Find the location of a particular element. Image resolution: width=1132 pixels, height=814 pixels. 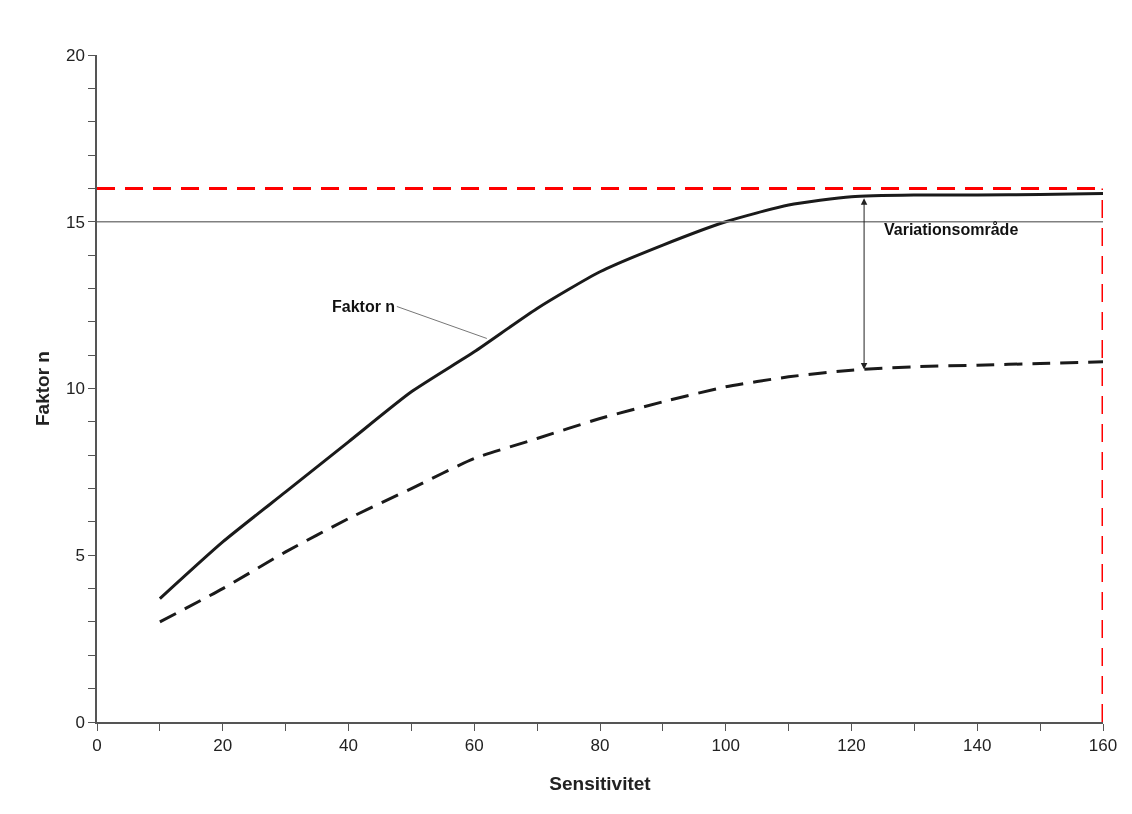

x-tick-label: 140 is located at coordinates (977, 746).